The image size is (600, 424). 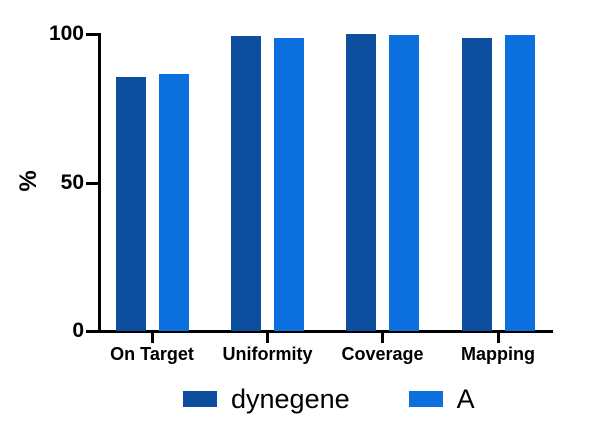 I want to click on bar-dynegene-uniformity, so click(x=246, y=183).